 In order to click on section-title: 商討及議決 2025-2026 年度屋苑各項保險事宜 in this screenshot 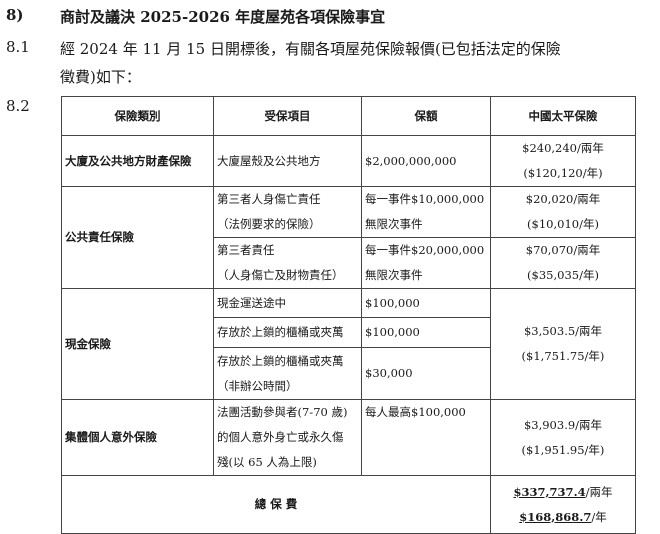, I will do `click(223, 17)`.